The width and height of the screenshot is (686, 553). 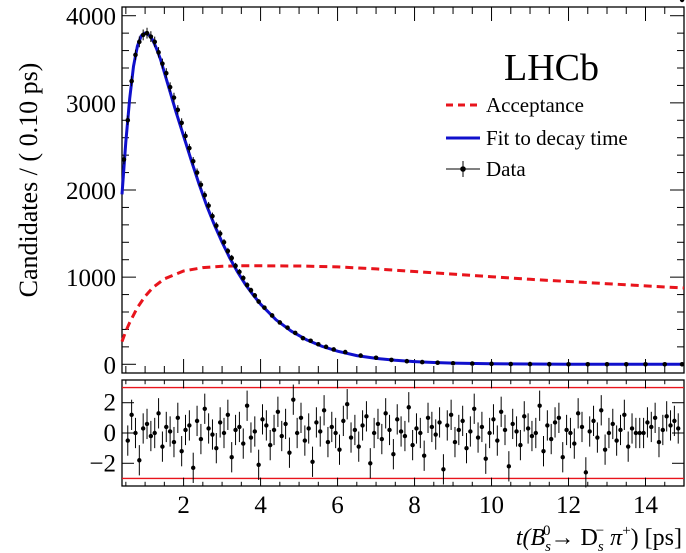 I want to click on pull-y-tick-label: 2, so click(x=110, y=403).